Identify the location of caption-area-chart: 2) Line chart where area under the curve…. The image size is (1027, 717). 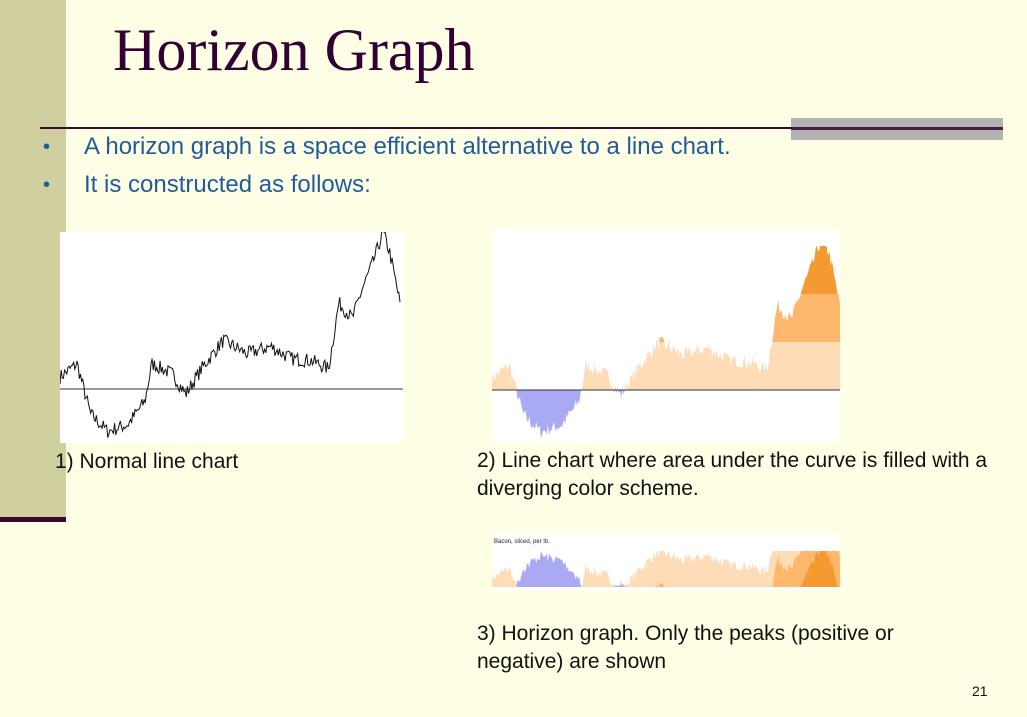
(732, 474).